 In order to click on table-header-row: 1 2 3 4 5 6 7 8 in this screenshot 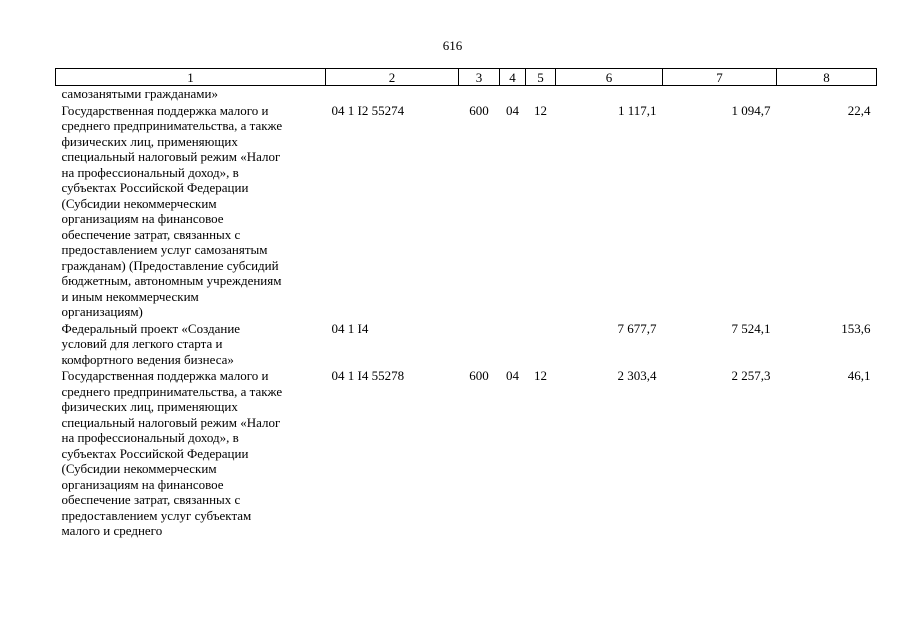, I will do `click(466, 77)`.